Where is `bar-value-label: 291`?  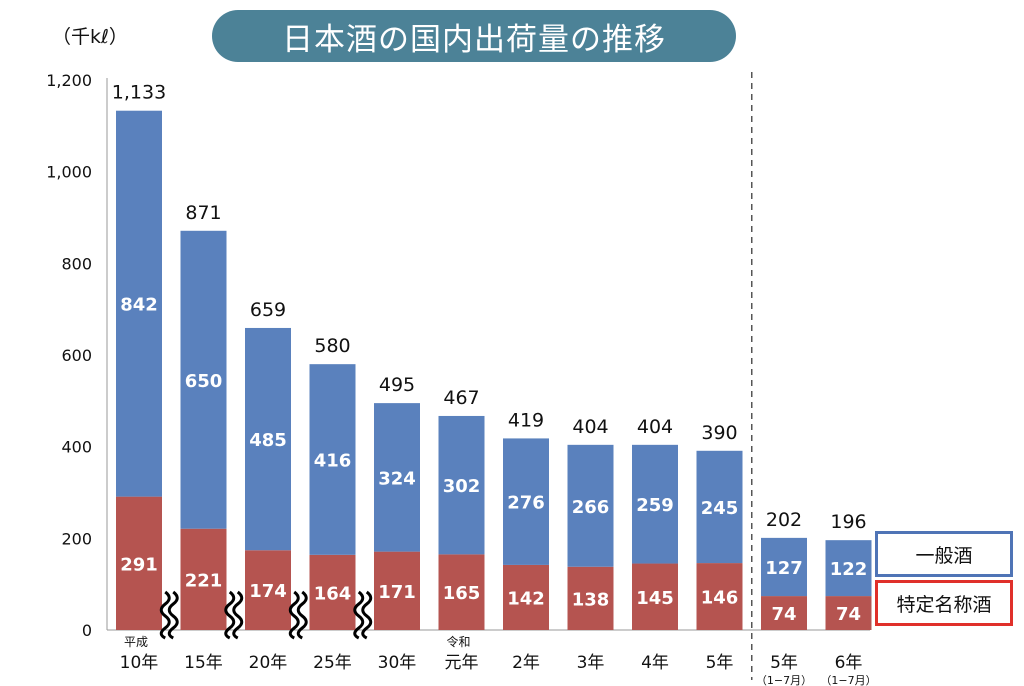 bar-value-label: 291 is located at coordinates (139, 564).